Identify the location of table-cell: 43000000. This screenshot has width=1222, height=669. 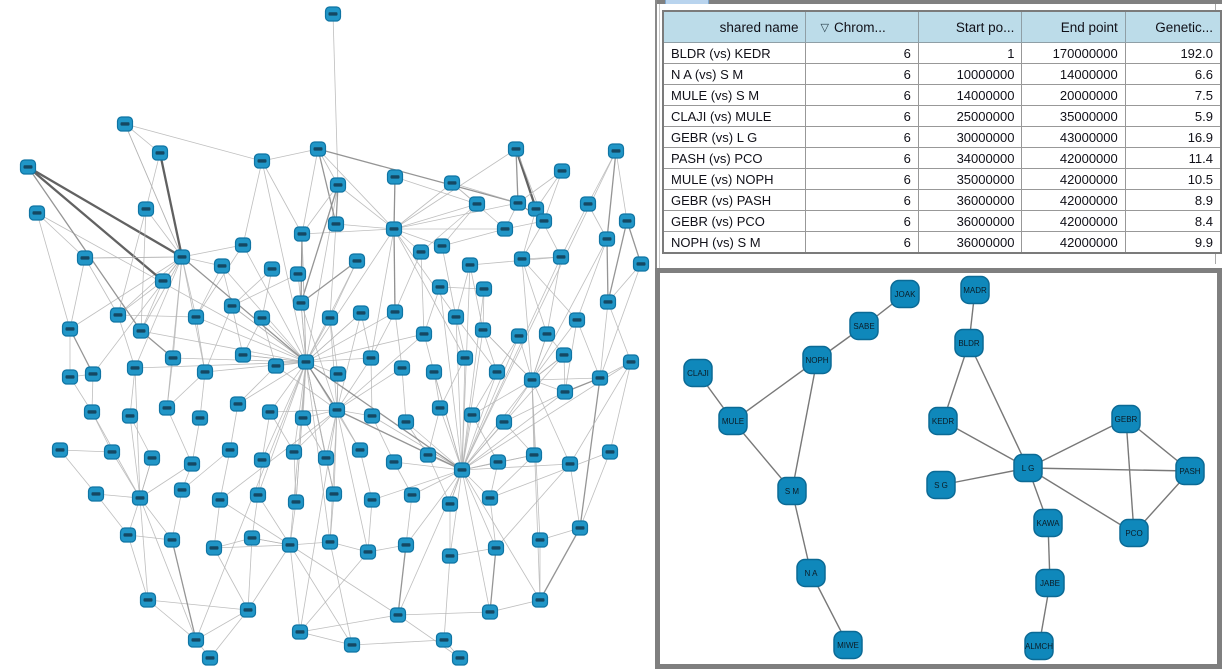
(1073, 137).